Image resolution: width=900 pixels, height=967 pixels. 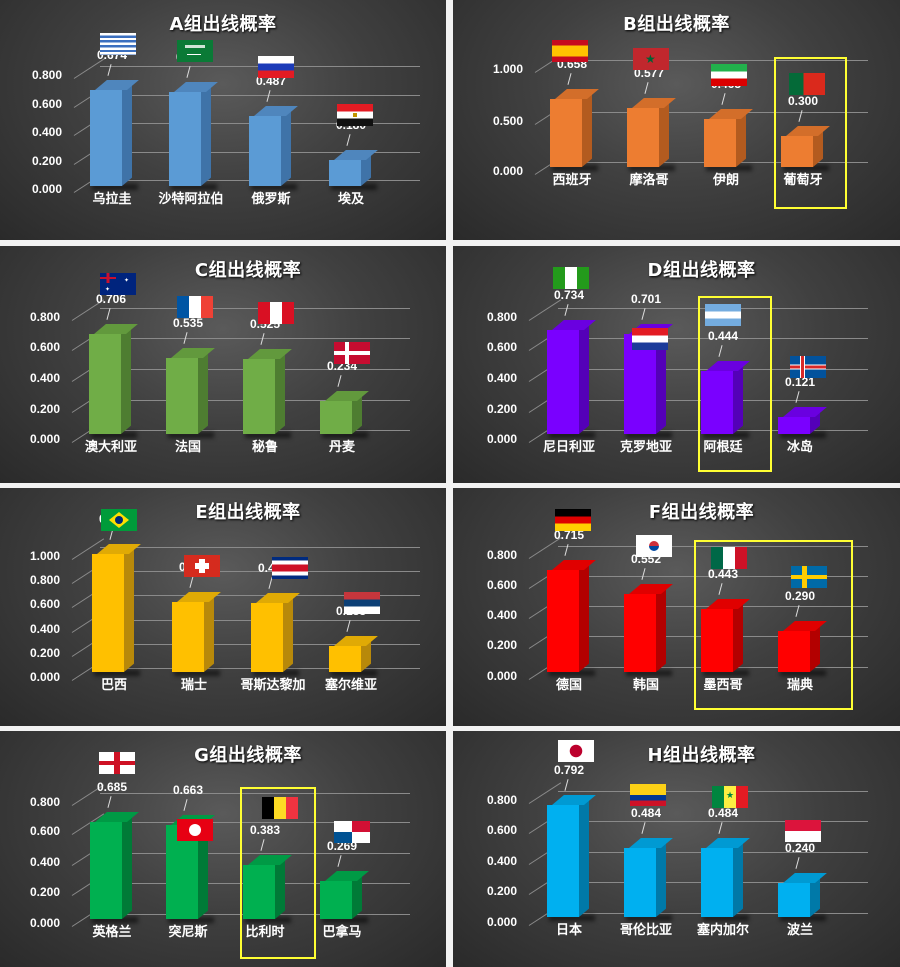 I want to click on bar-value-label: 0.715, so click(x=569, y=535).